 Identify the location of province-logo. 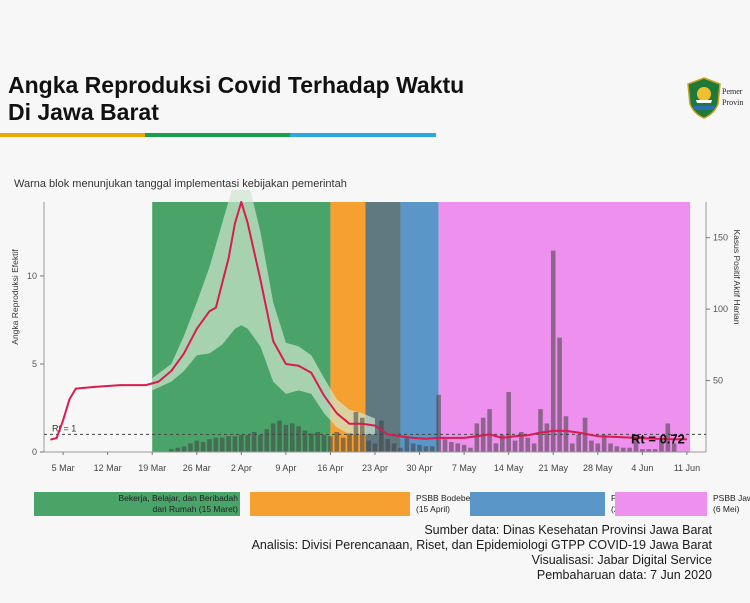
(717, 98).